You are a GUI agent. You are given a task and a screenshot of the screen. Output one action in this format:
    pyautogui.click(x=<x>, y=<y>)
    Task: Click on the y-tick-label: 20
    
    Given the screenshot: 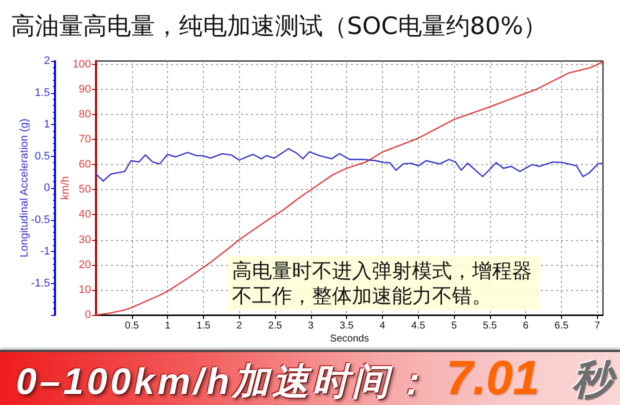 What is the action you would take?
    pyautogui.click(x=84, y=264)
    